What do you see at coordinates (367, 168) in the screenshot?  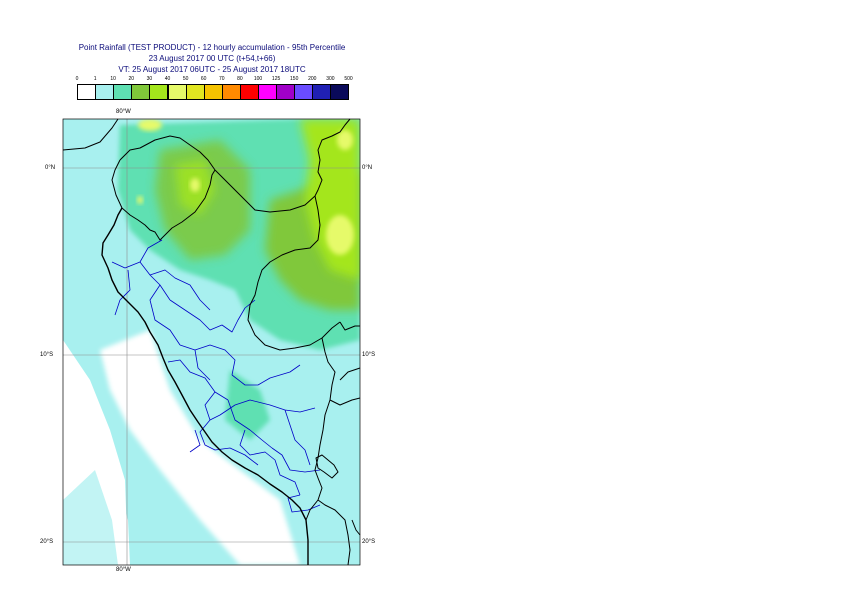 I see `latitude-label-0-right: 0°N` at bounding box center [367, 168].